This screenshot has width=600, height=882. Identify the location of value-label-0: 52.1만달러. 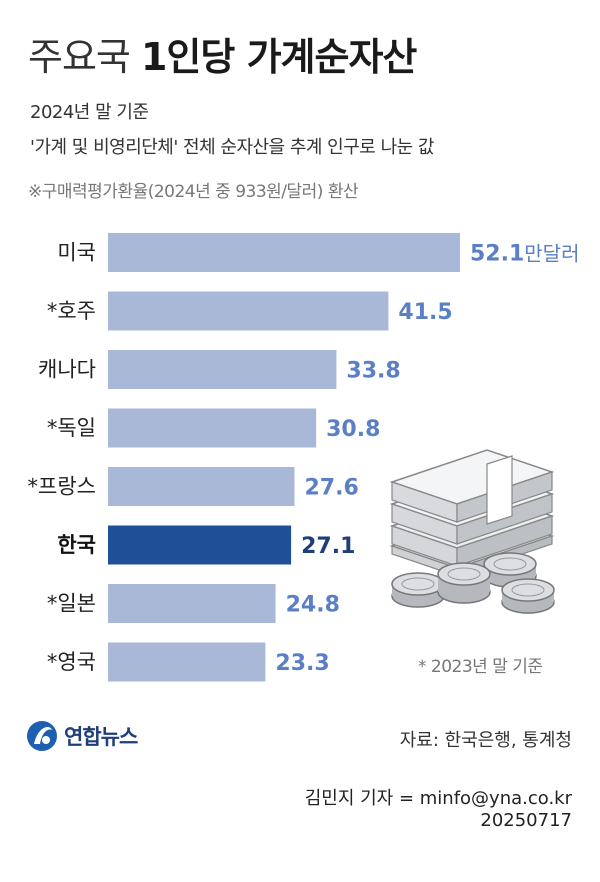
(524, 254).